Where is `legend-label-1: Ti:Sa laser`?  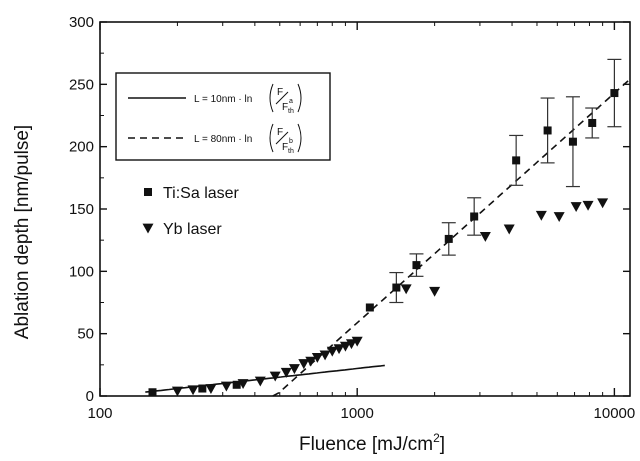
legend-label-1: Ti:Sa laser is located at coordinates (201, 193).